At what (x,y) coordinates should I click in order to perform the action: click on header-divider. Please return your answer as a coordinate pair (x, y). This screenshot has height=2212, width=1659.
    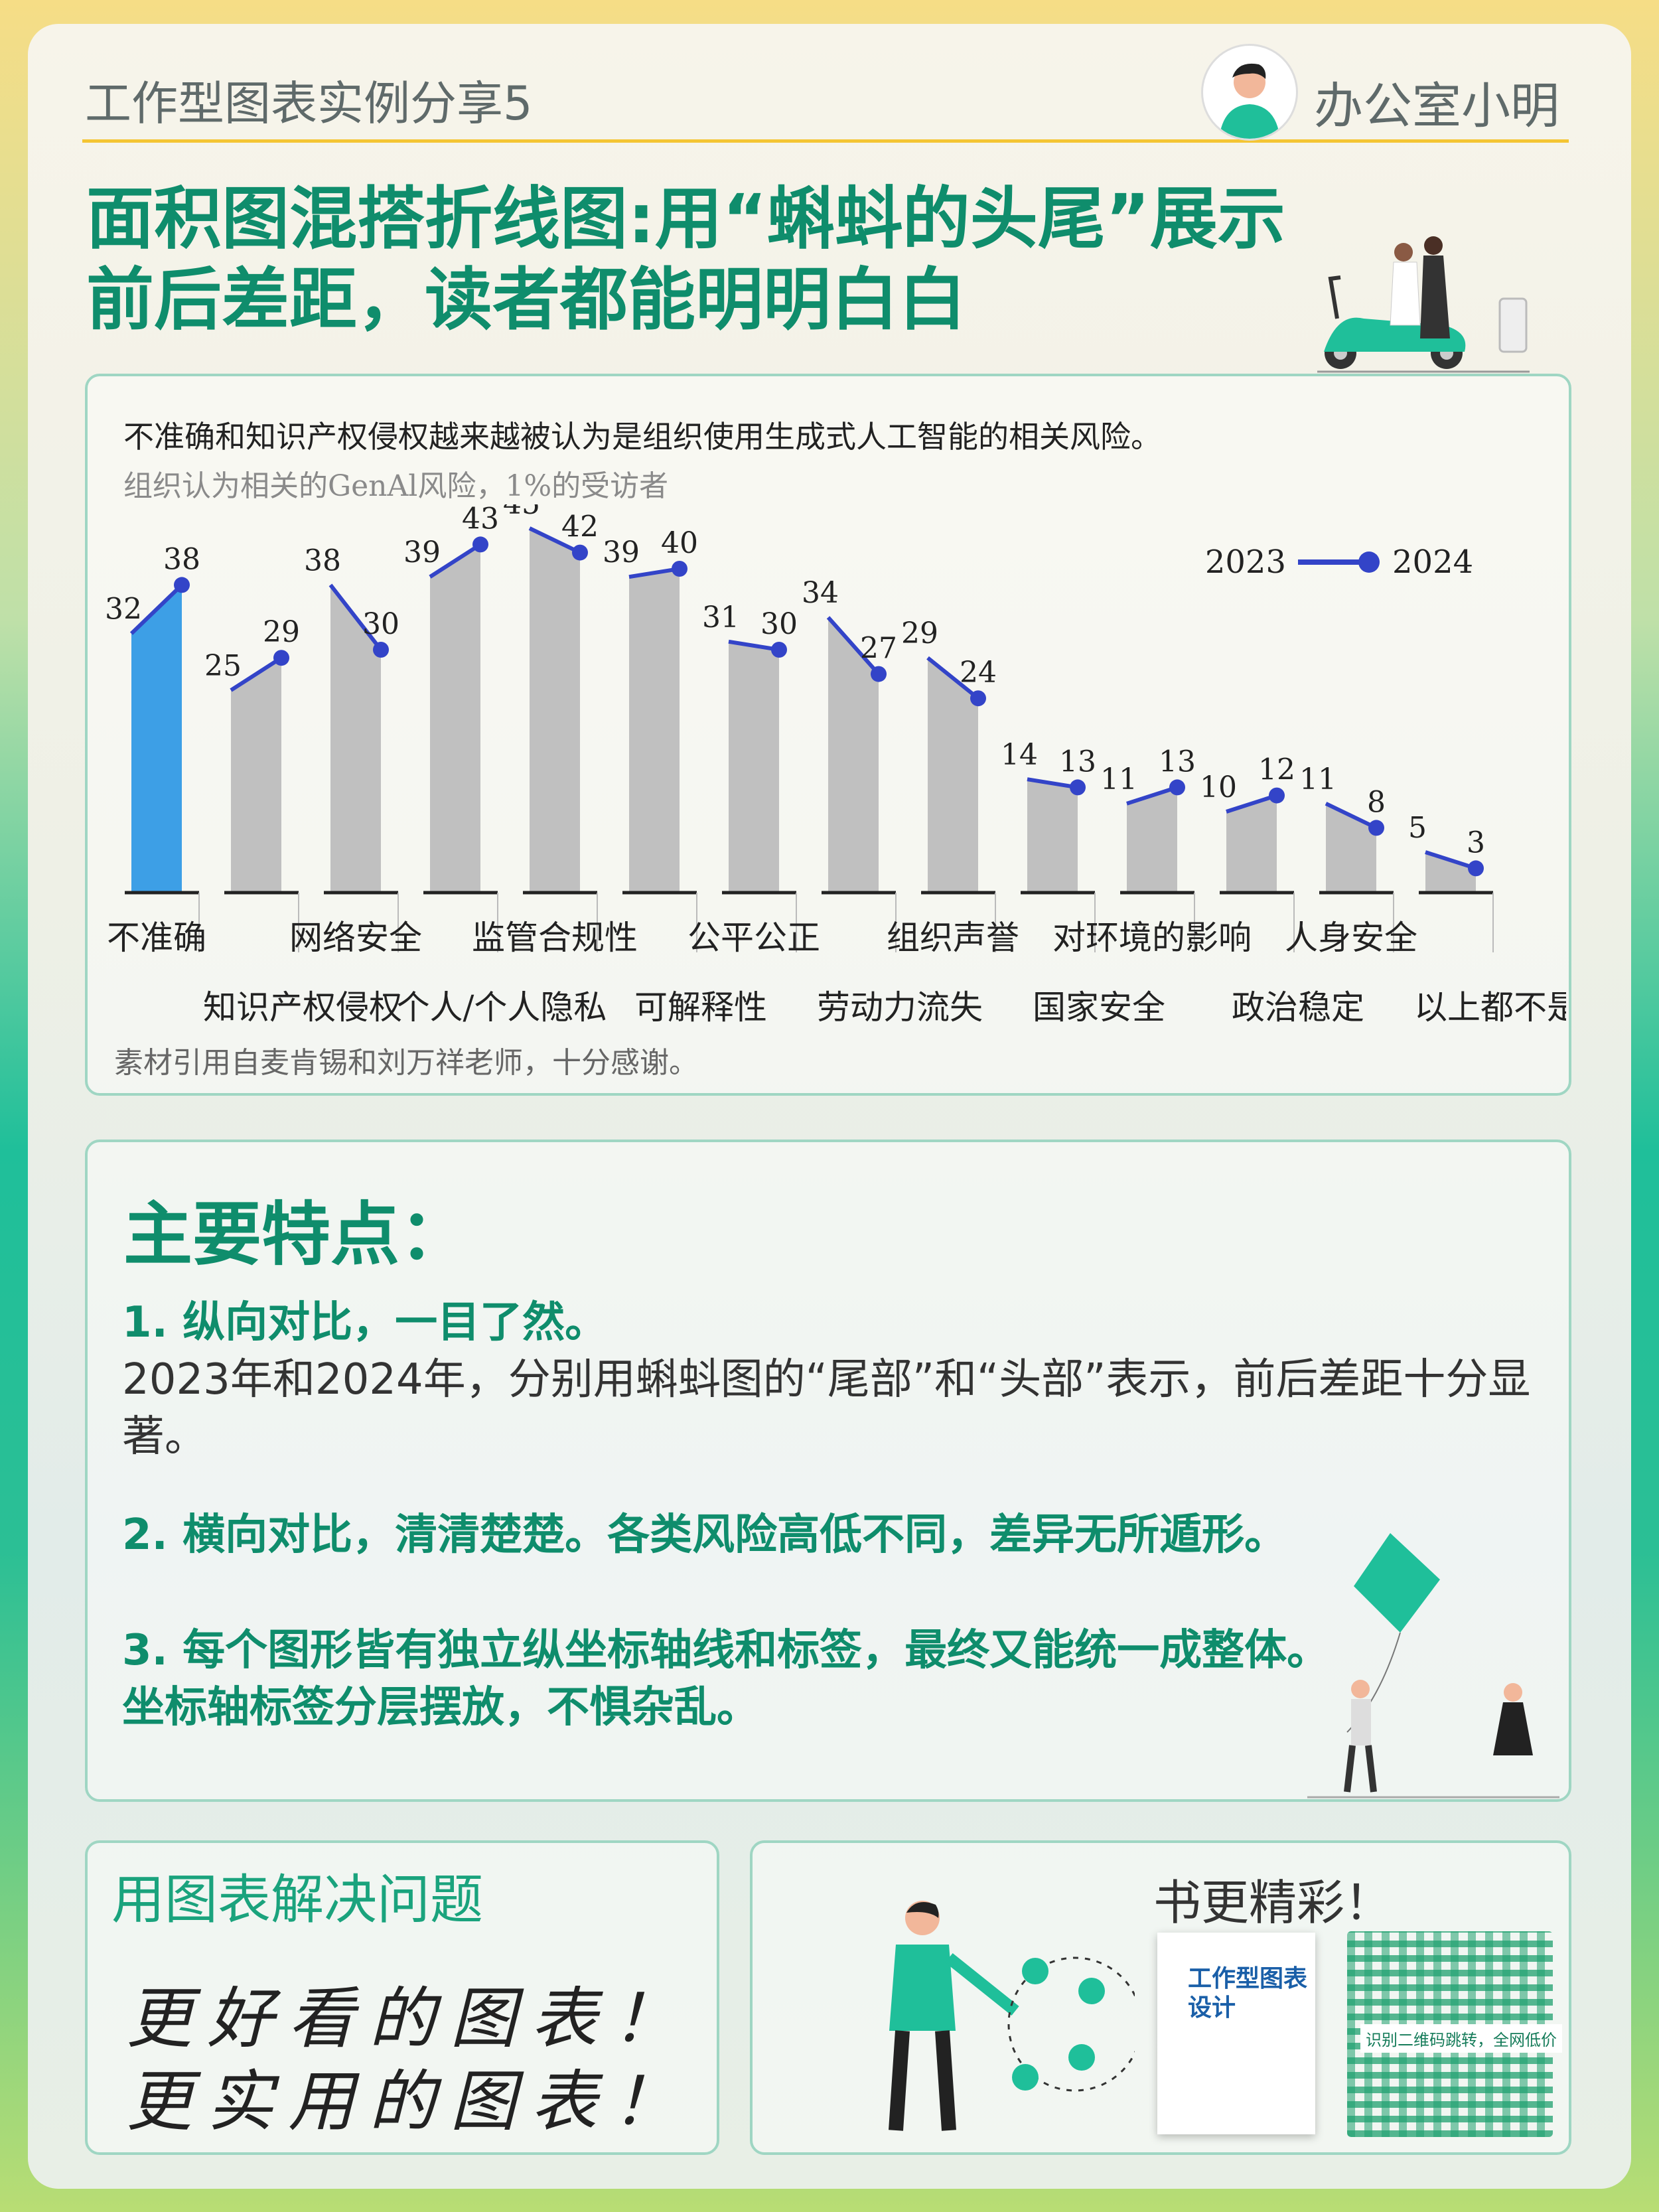
    Looking at the image, I should click on (825, 141).